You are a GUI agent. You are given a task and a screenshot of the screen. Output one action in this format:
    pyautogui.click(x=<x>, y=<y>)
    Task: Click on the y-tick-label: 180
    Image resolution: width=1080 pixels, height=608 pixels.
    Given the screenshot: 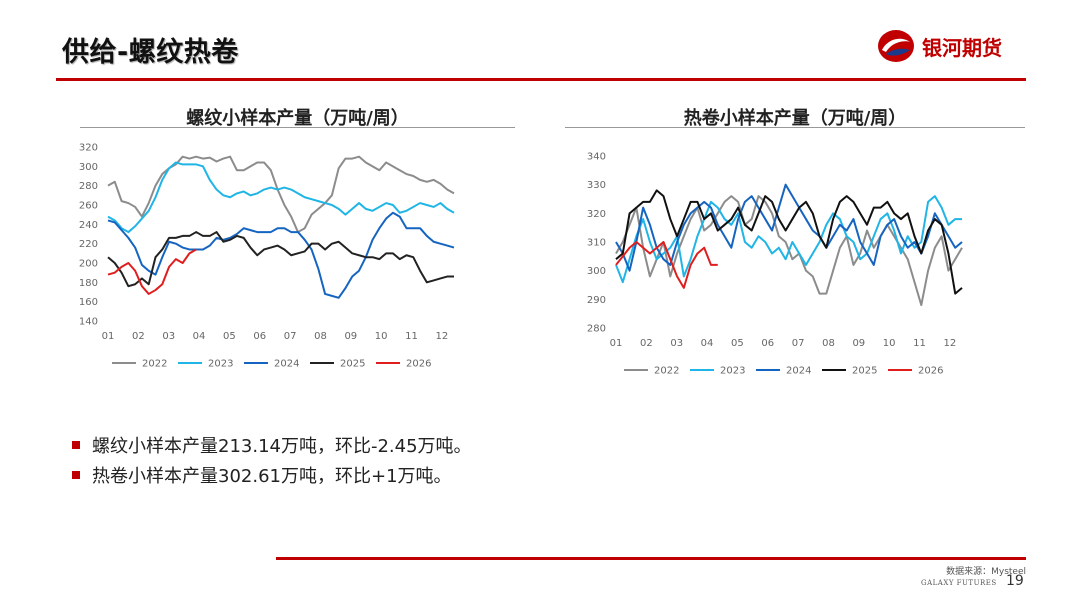 What is the action you would take?
    pyautogui.click(x=88, y=283)
    